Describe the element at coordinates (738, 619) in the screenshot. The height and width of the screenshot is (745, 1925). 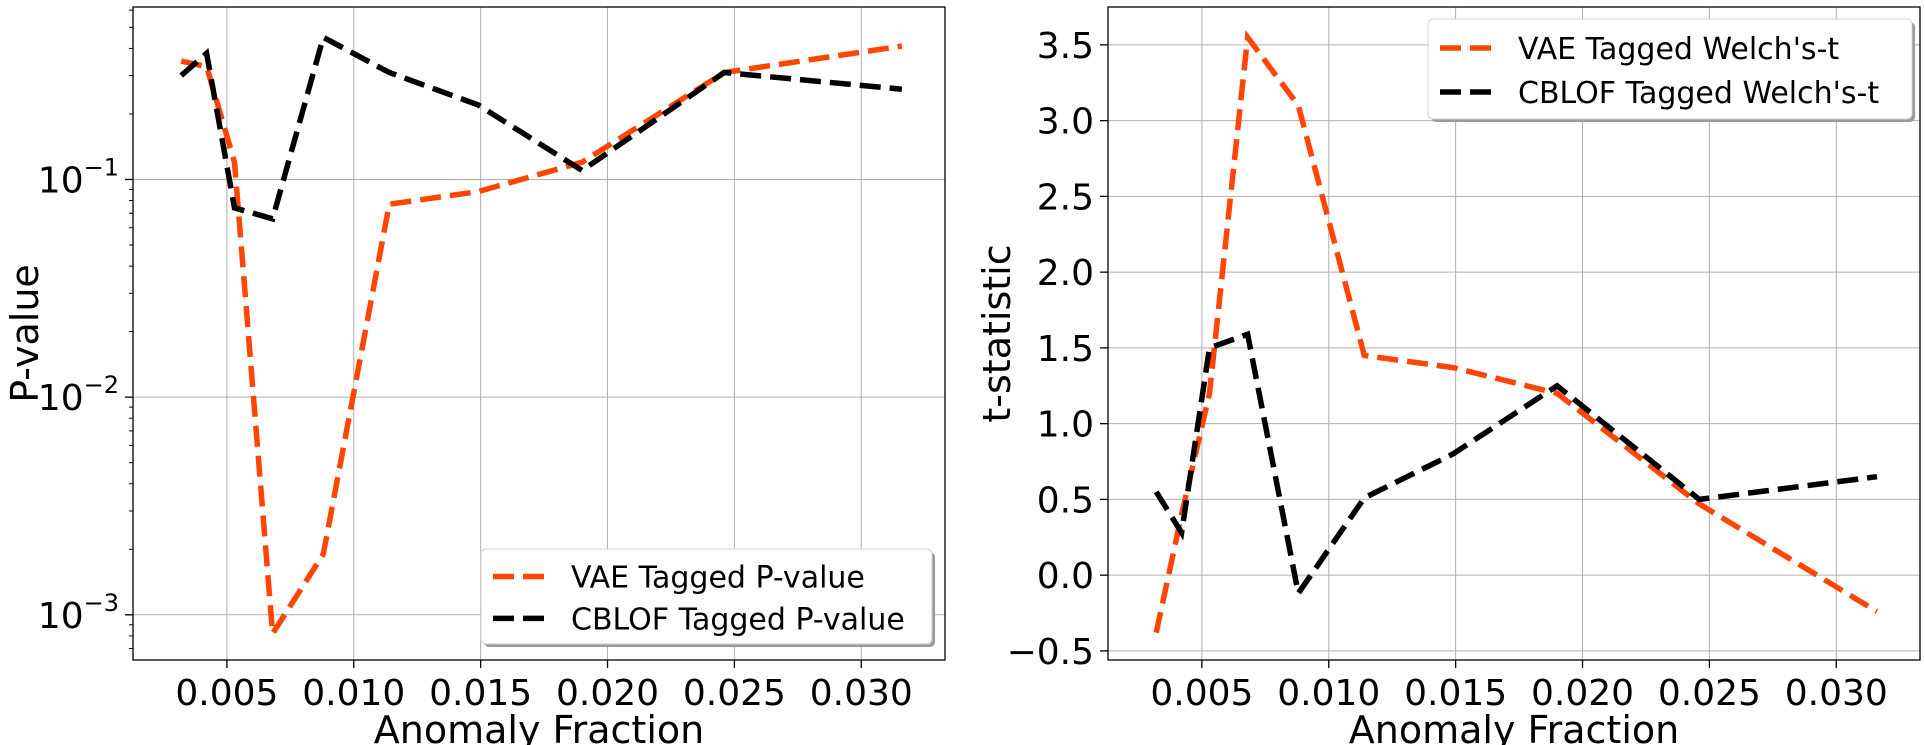
I see `legend-label-1: CBLOF Tagged P-value` at that location.